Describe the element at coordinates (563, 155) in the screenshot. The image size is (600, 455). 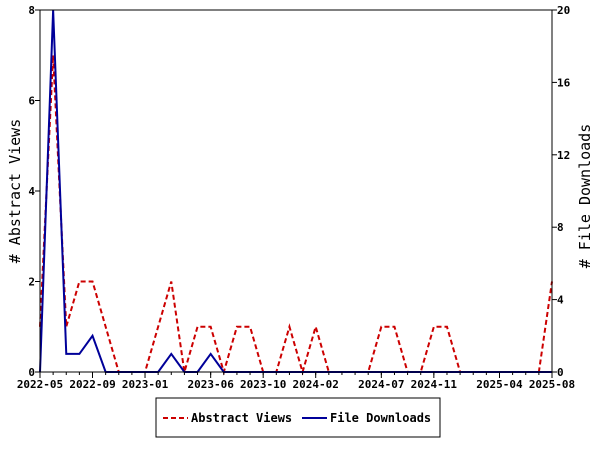
I see `right-y-tick-label: 12` at that location.